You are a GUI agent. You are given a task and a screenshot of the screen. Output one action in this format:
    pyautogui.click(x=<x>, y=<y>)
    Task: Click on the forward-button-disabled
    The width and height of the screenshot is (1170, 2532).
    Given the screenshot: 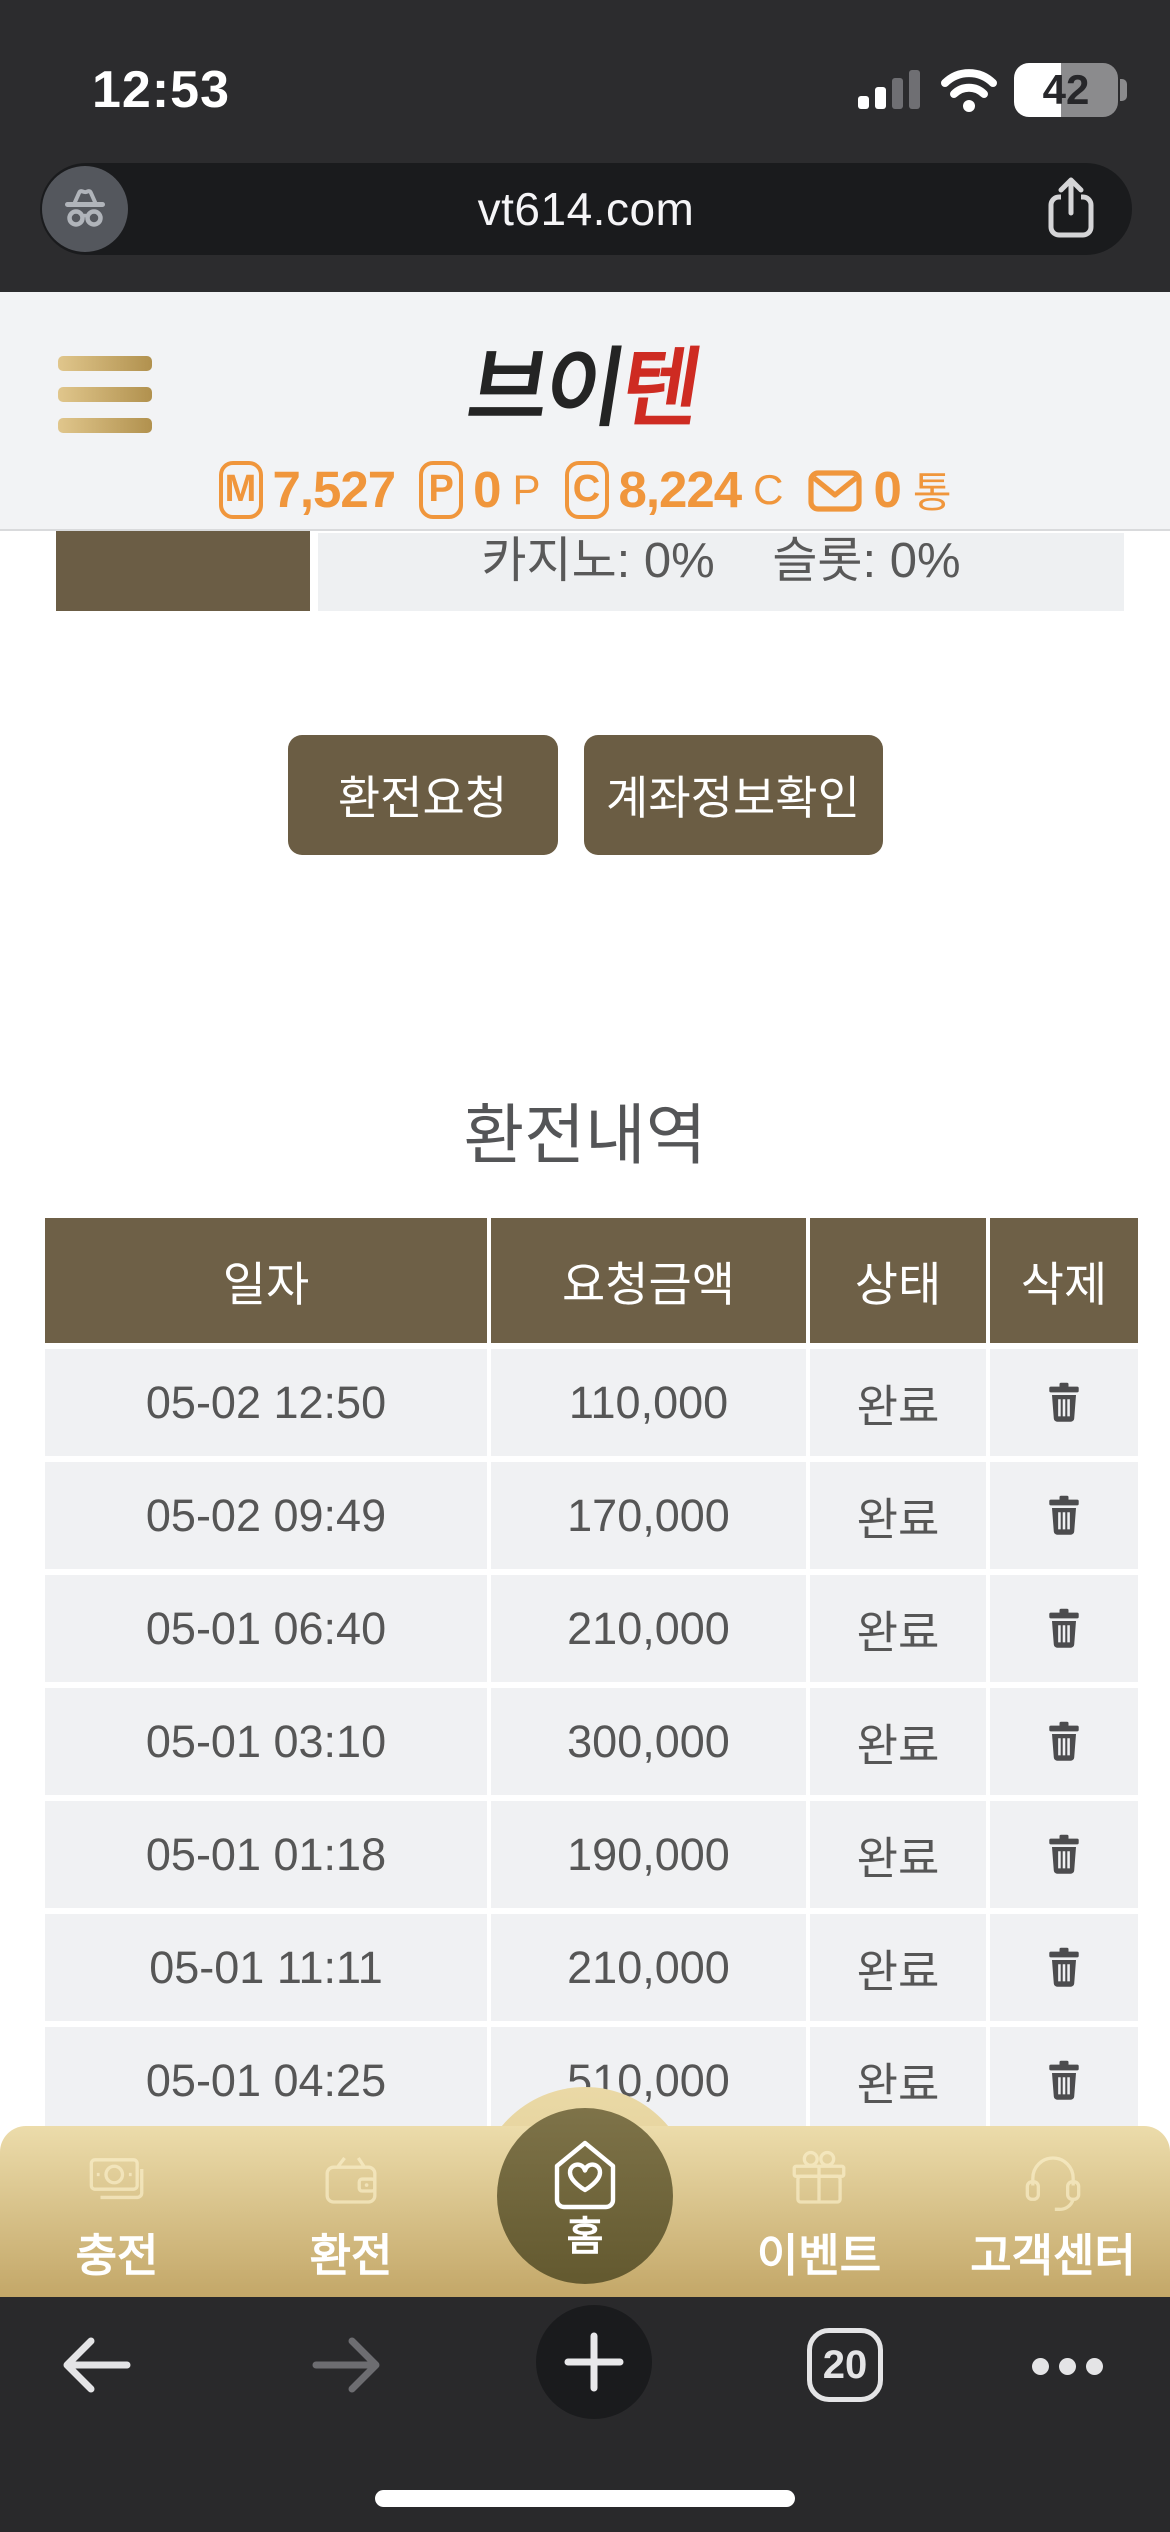 What is the action you would take?
    pyautogui.click(x=348, y=2365)
    